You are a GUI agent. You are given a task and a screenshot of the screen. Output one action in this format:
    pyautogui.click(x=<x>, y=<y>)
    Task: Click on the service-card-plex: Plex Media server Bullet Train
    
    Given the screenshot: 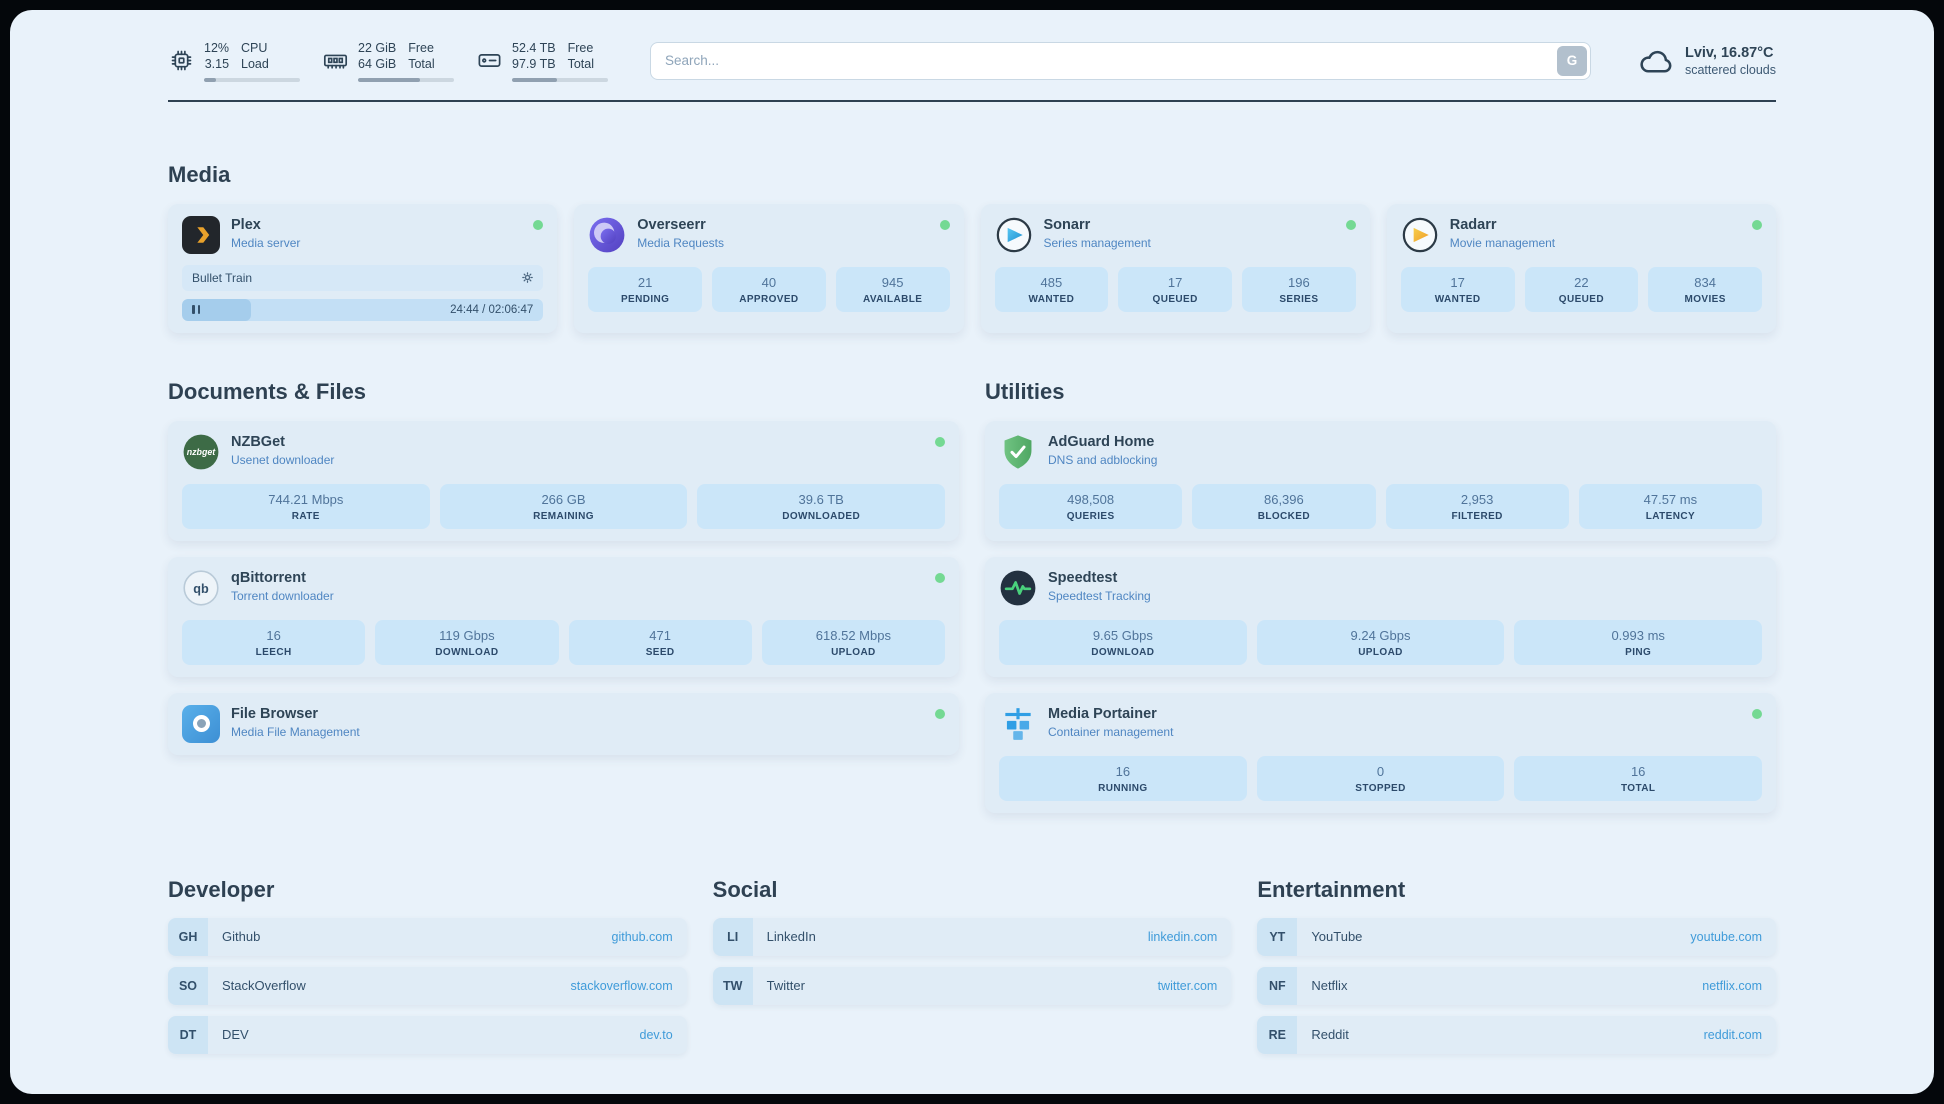 What is the action you would take?
    pyautogui.click(x=363, y=268)
    